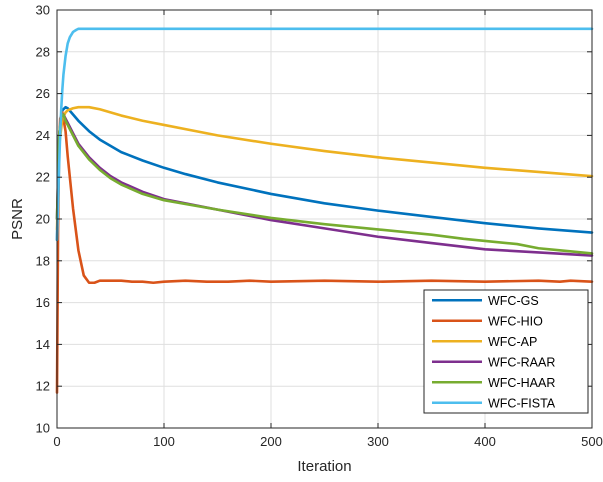 The height and width of the screenshot is (482, 603). I want to click on y-tick-label: 28, so click(43, 51).